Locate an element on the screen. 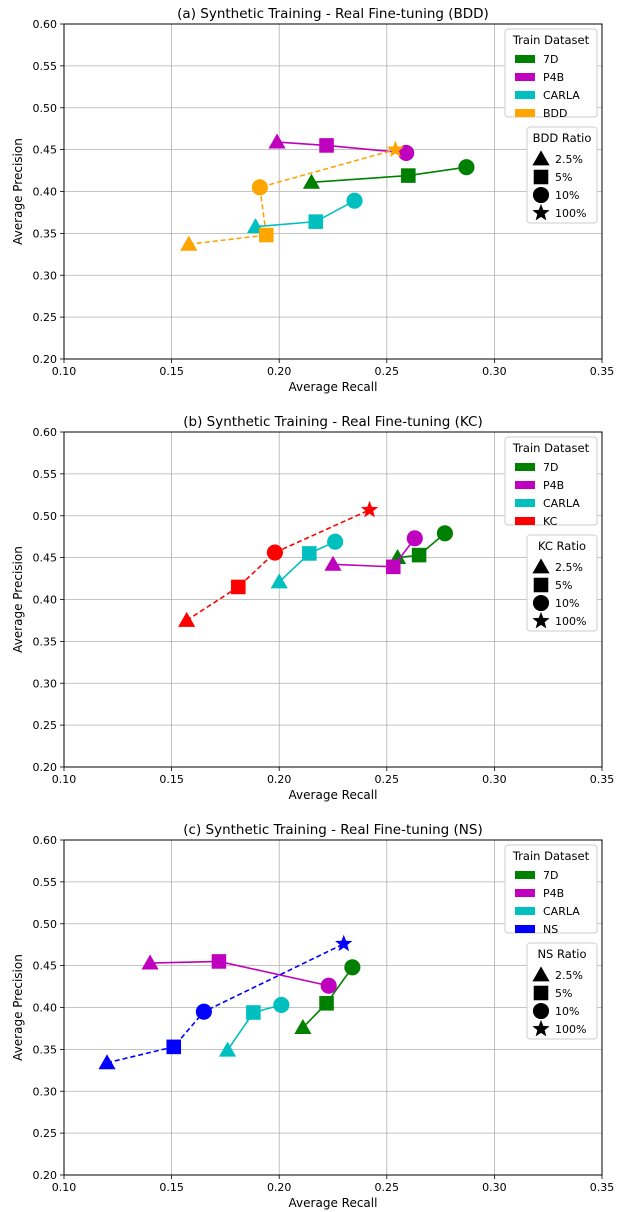  legend-title: NS Ratio is located at coordinates (561, 954).